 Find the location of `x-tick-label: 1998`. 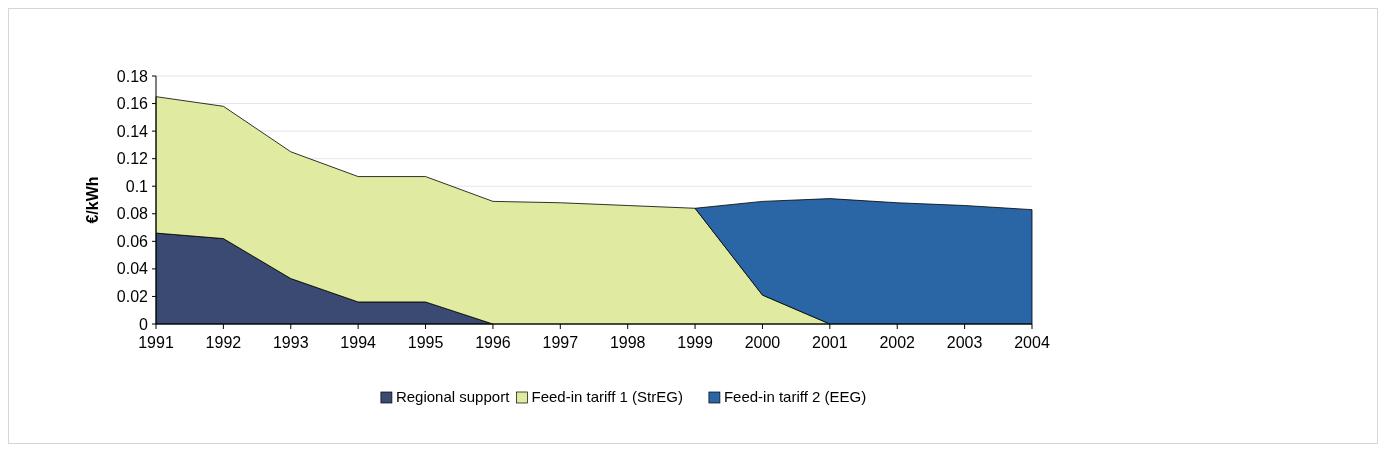

x-tick-label: 1998 is located at coordinates (627, 342).